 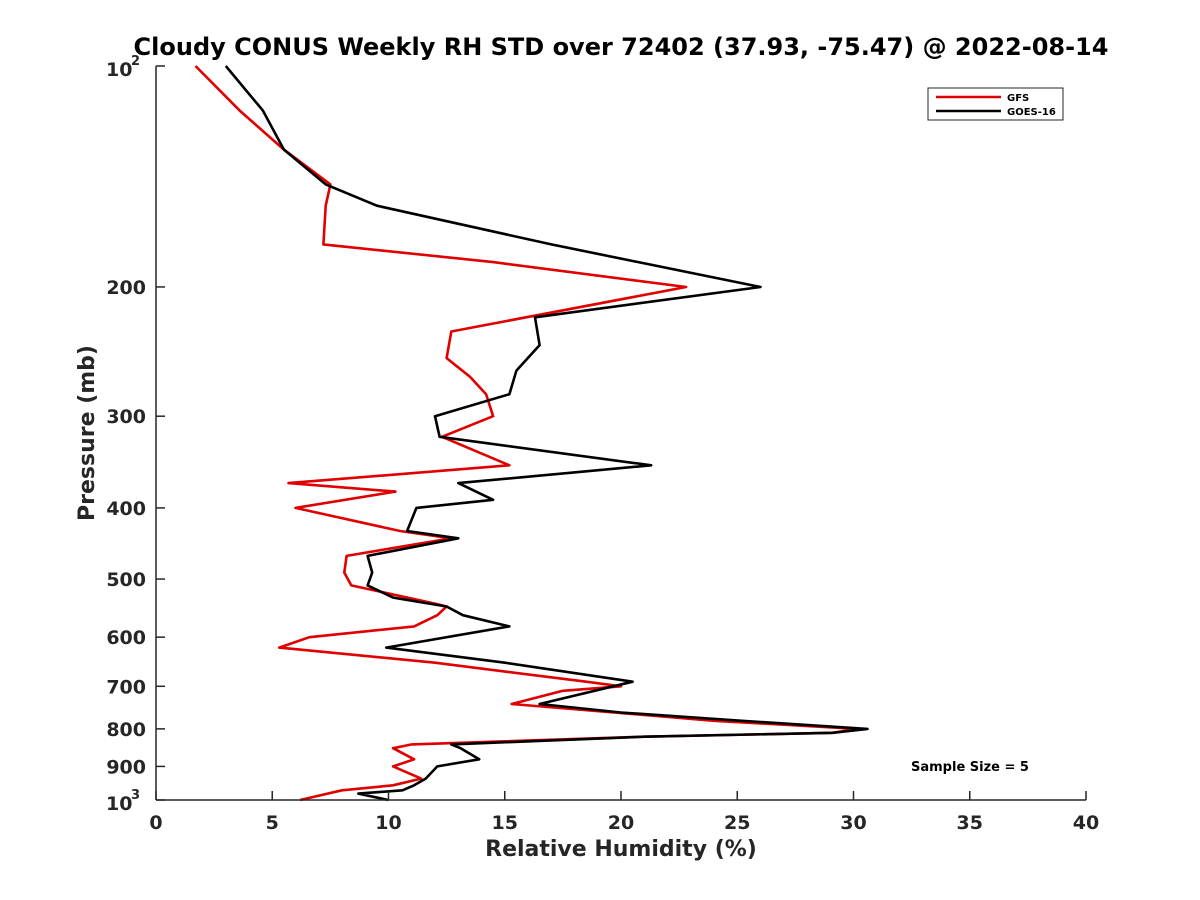 I want to click on y-tick-label: 300, so click(x=126, y=417).